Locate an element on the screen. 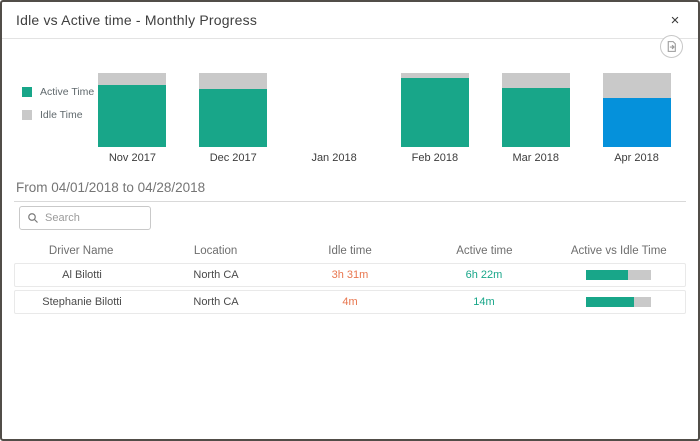 The height and width of the screenshot is (441, 700). bar-apr-2018-selected is located at coordinates (636, 110).